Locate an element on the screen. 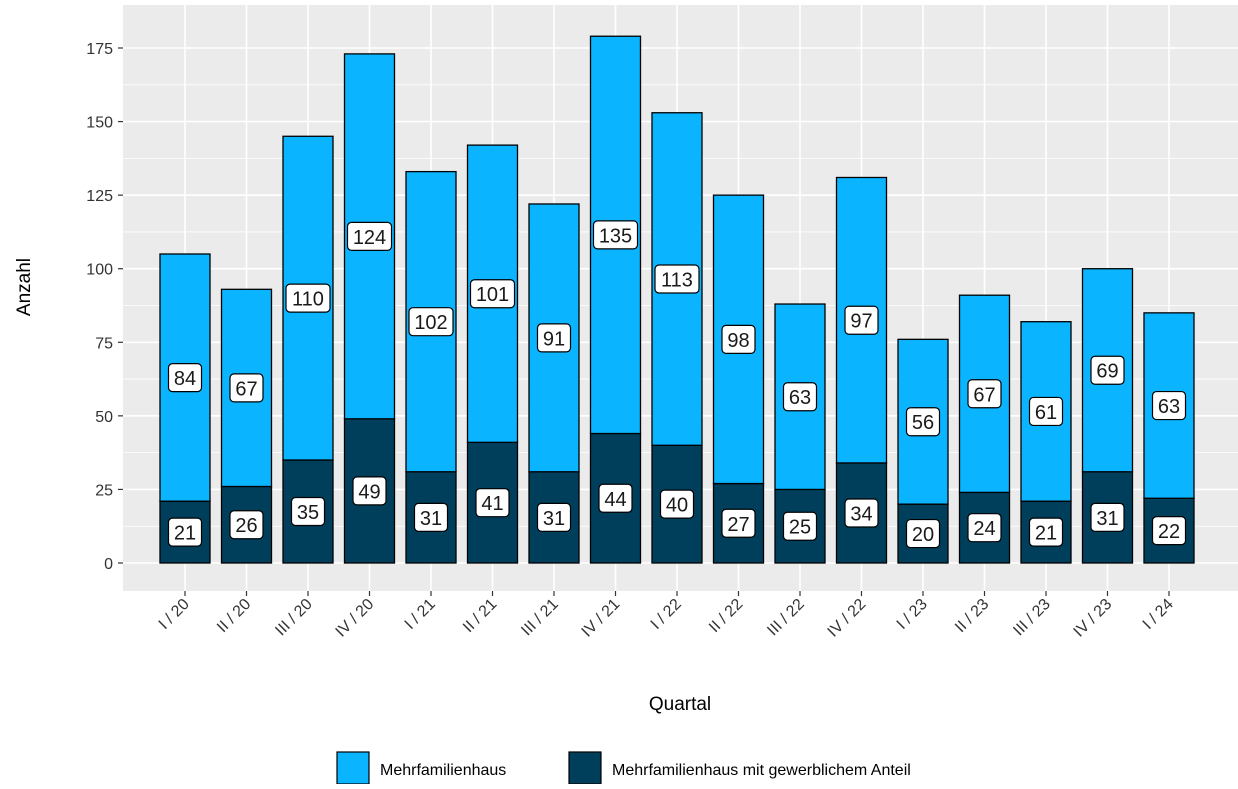  y-axis-title: Anzahl is located at coordinates (24, 287).